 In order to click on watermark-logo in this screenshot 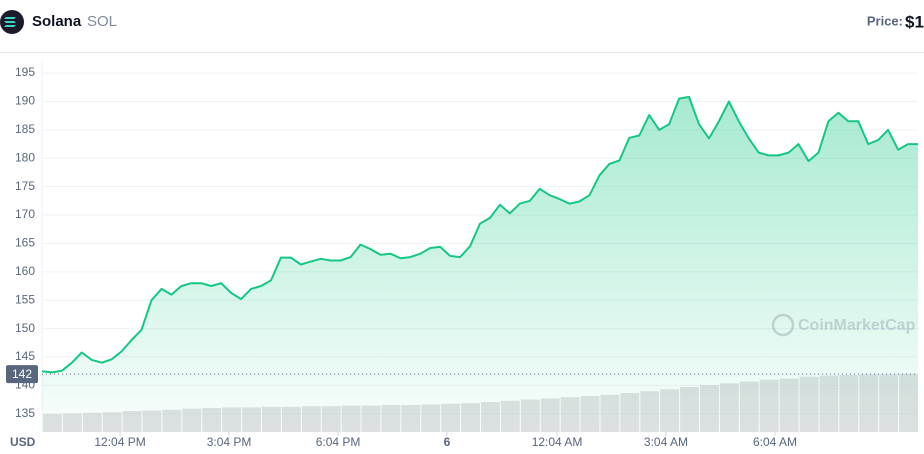, I will do `click(783, 325)`.